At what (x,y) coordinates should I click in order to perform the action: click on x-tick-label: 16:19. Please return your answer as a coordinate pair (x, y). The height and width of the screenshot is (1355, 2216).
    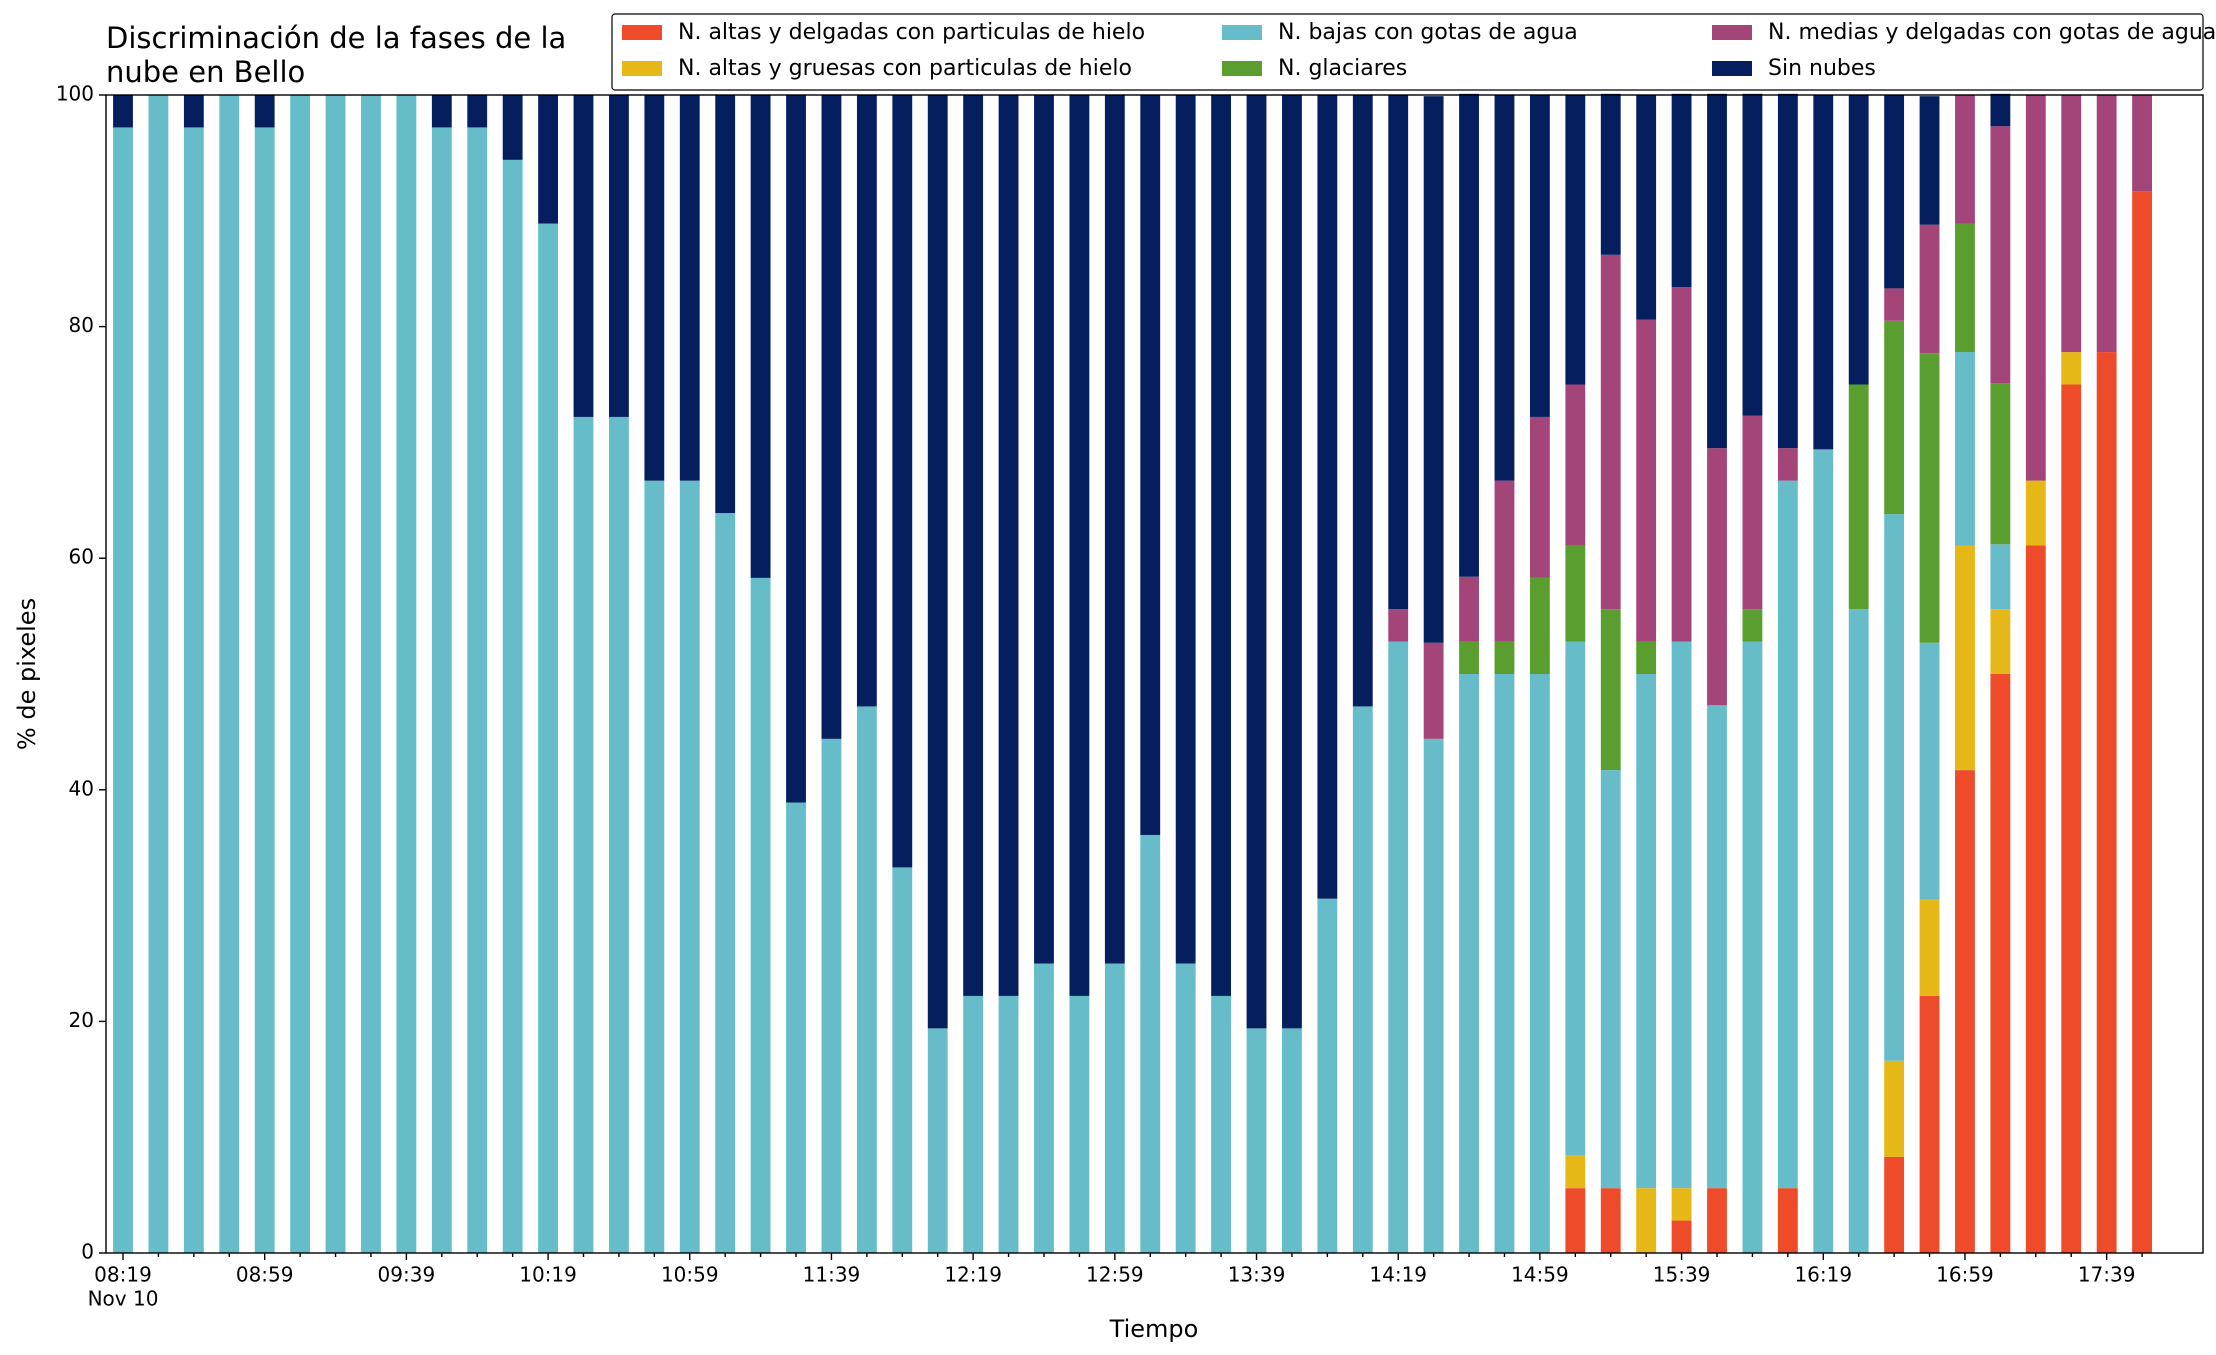
    Looking at the image, I should click on (1823, 1275).